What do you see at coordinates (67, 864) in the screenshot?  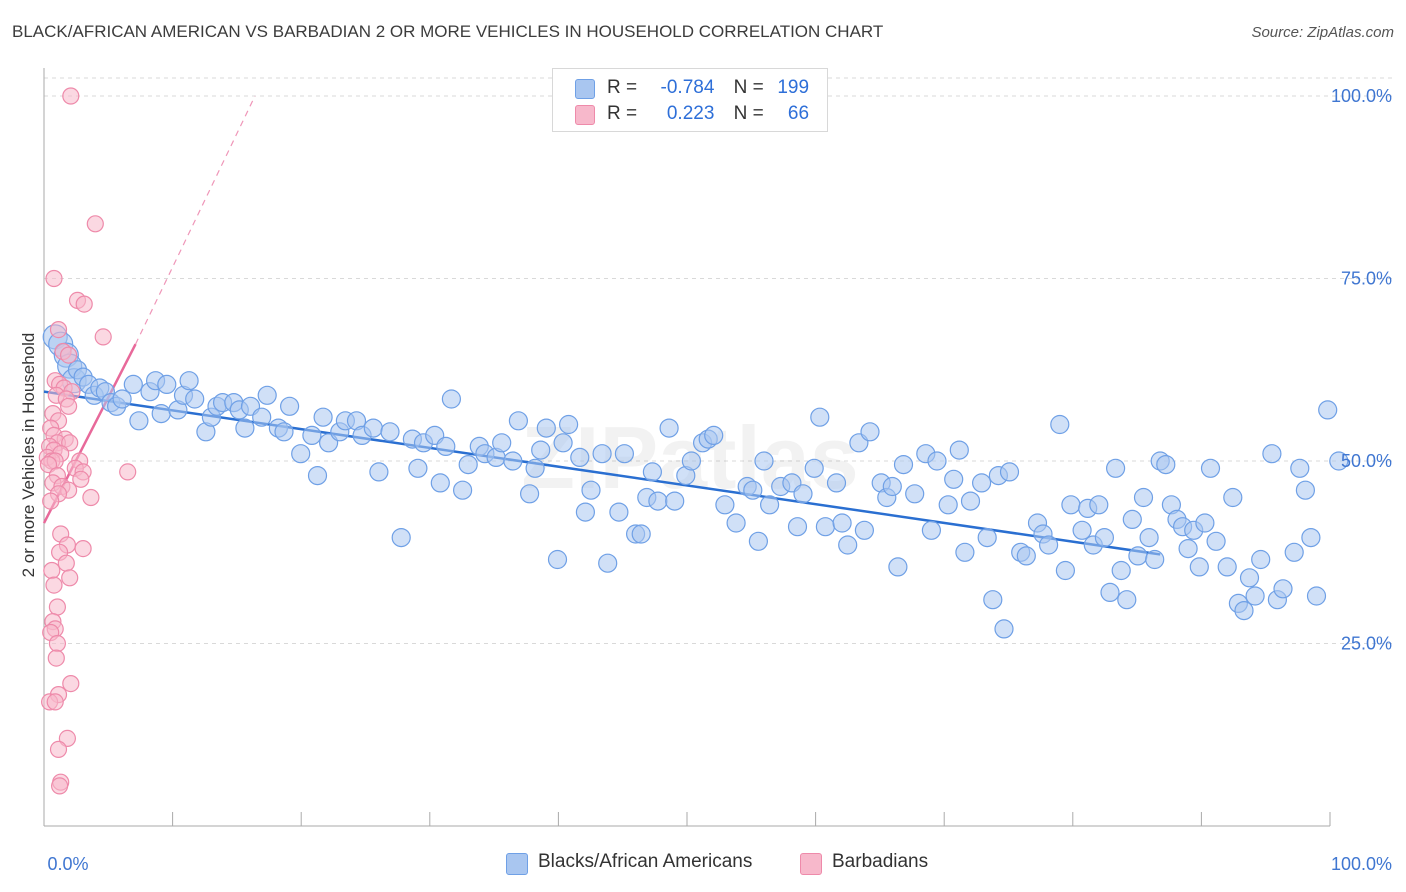 I see `x-tick-label: 0.0%` at bounding box center [67, 864].